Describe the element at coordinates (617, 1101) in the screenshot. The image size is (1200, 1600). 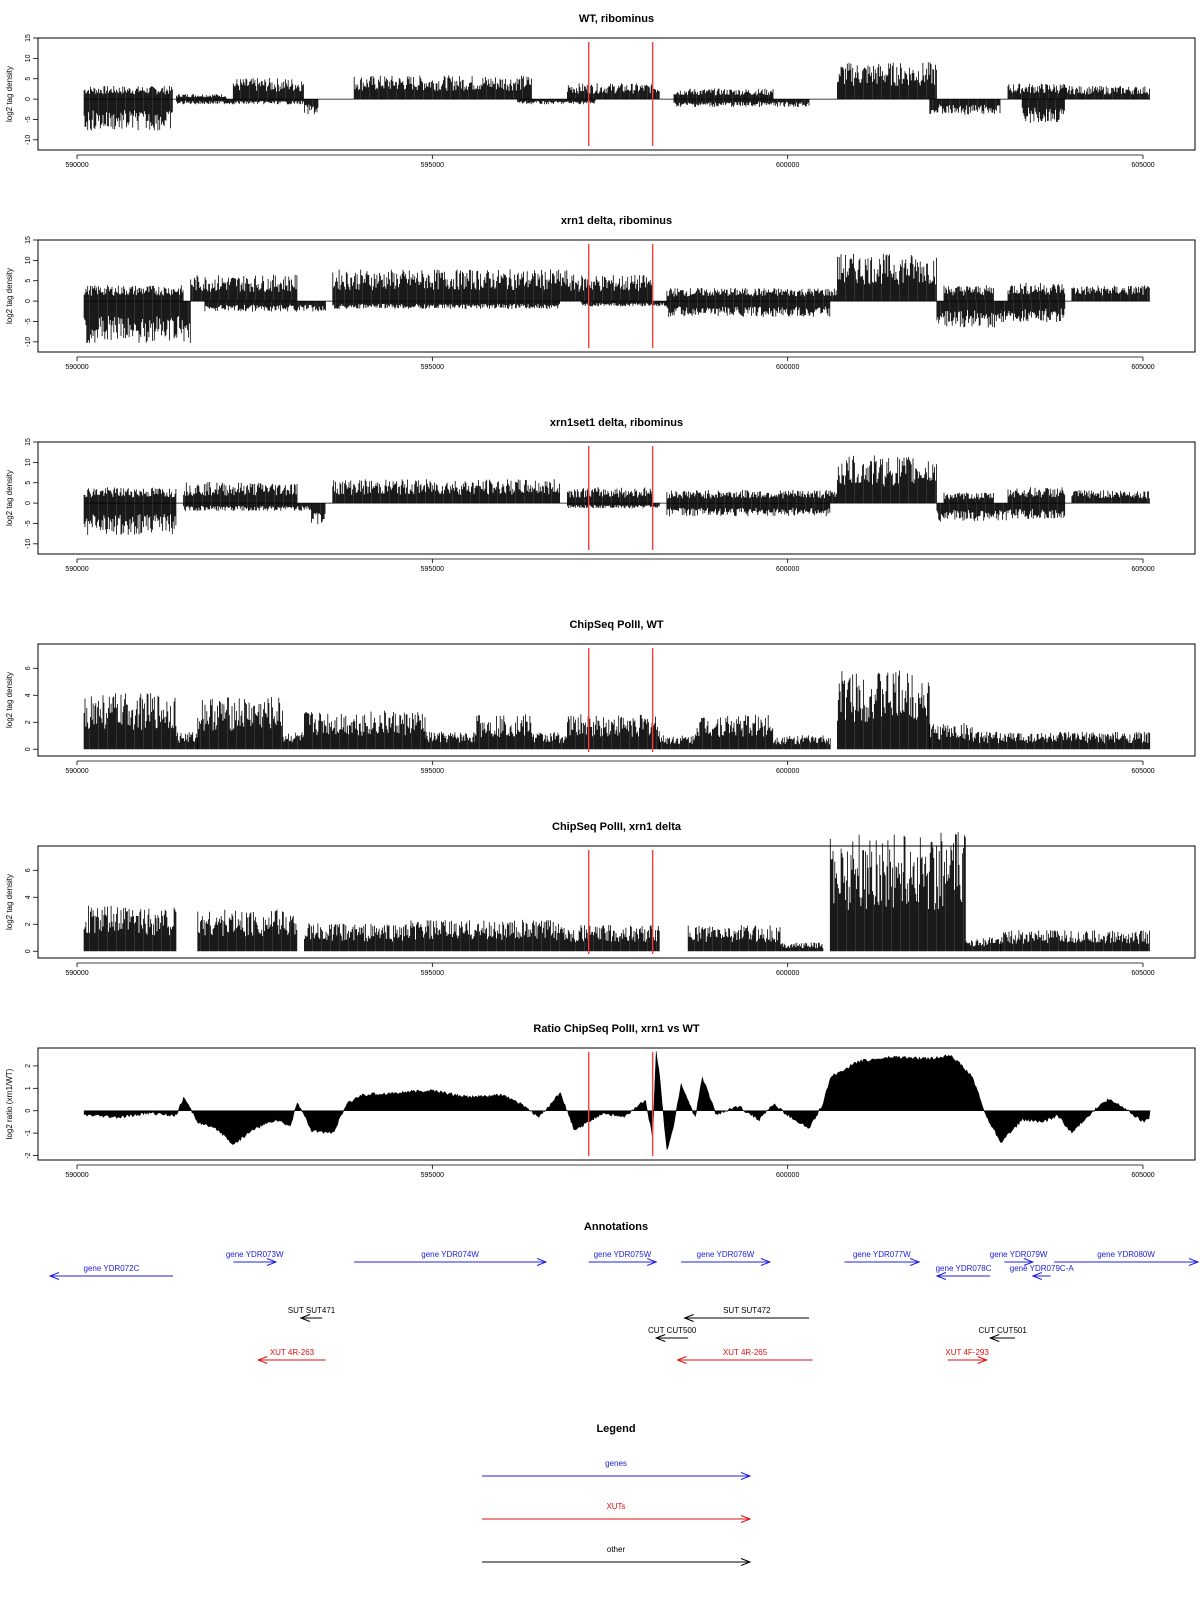
I see `ratio-area` at that location.